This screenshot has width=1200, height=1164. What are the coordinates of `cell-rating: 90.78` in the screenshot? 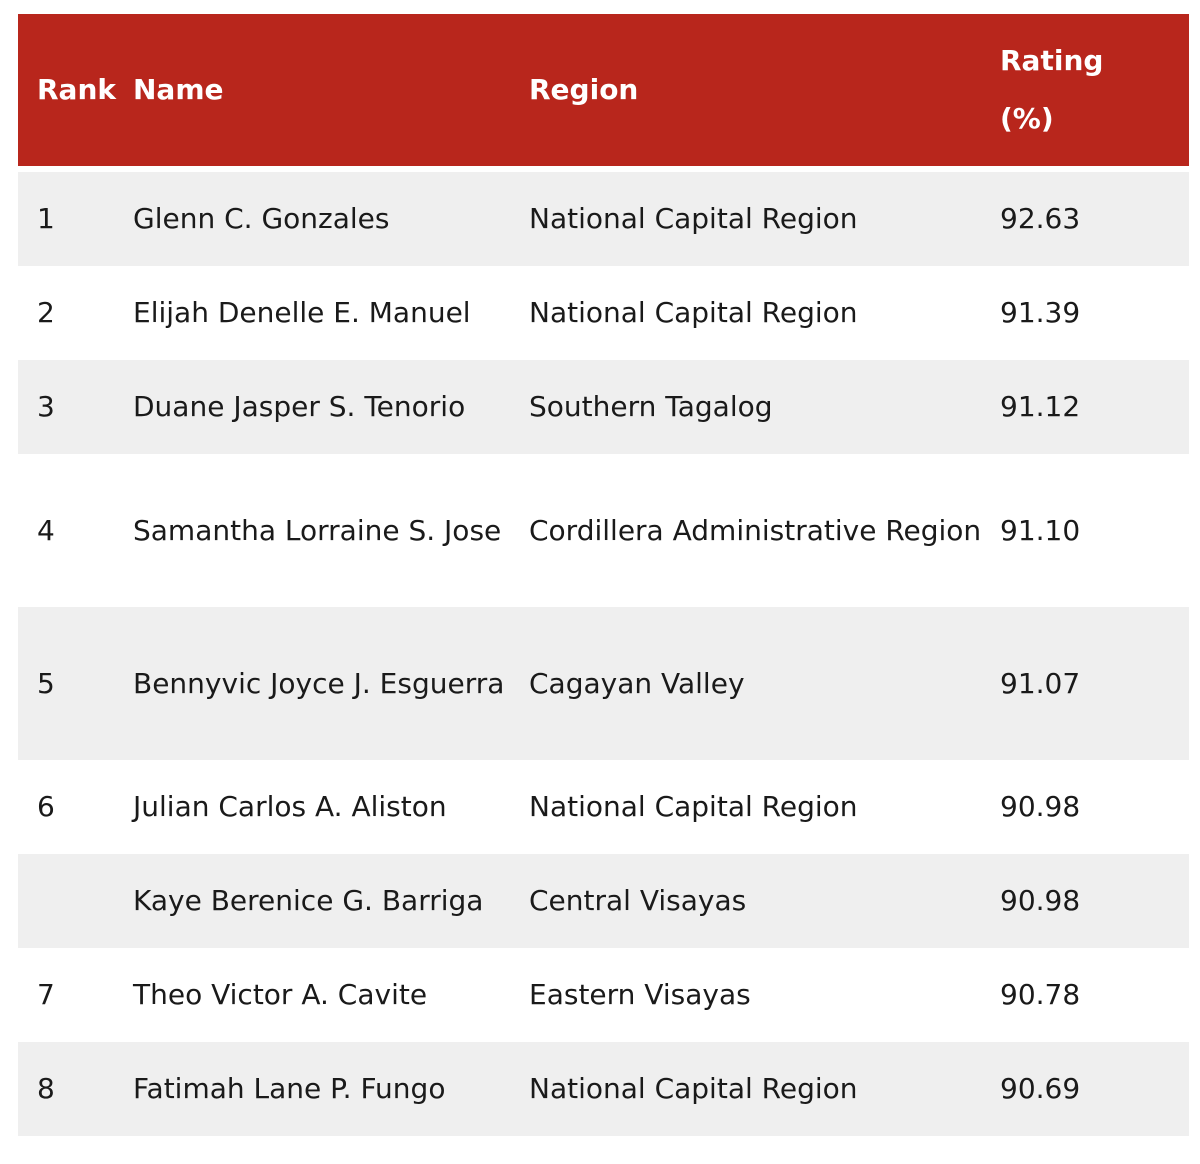 It's located at (1040, 994).